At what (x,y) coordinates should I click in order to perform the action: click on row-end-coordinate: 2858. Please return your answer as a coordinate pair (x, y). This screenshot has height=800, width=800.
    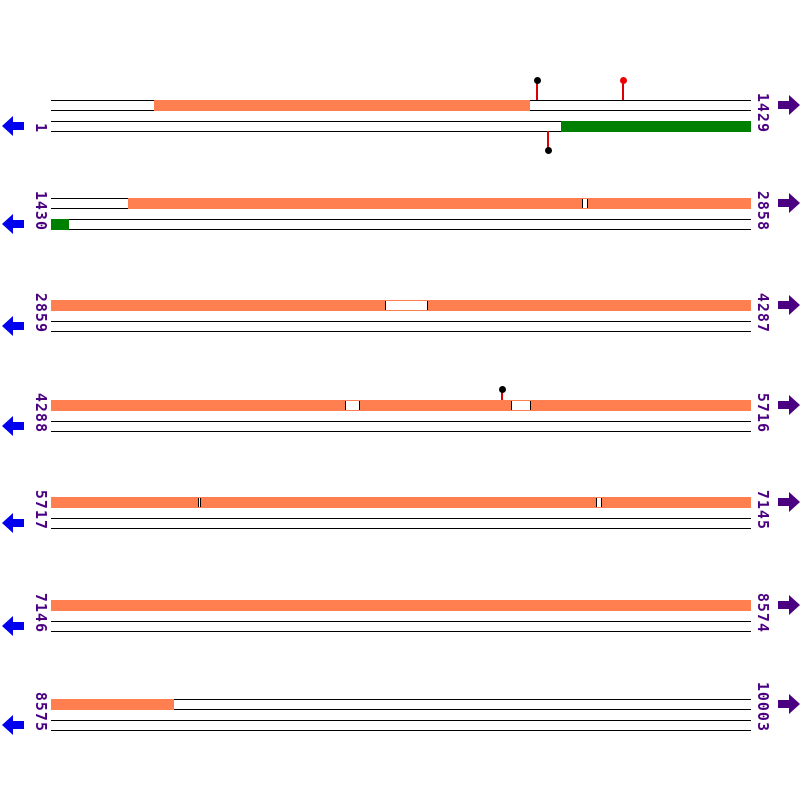
    Looking at the image, I should click on (763, 210).